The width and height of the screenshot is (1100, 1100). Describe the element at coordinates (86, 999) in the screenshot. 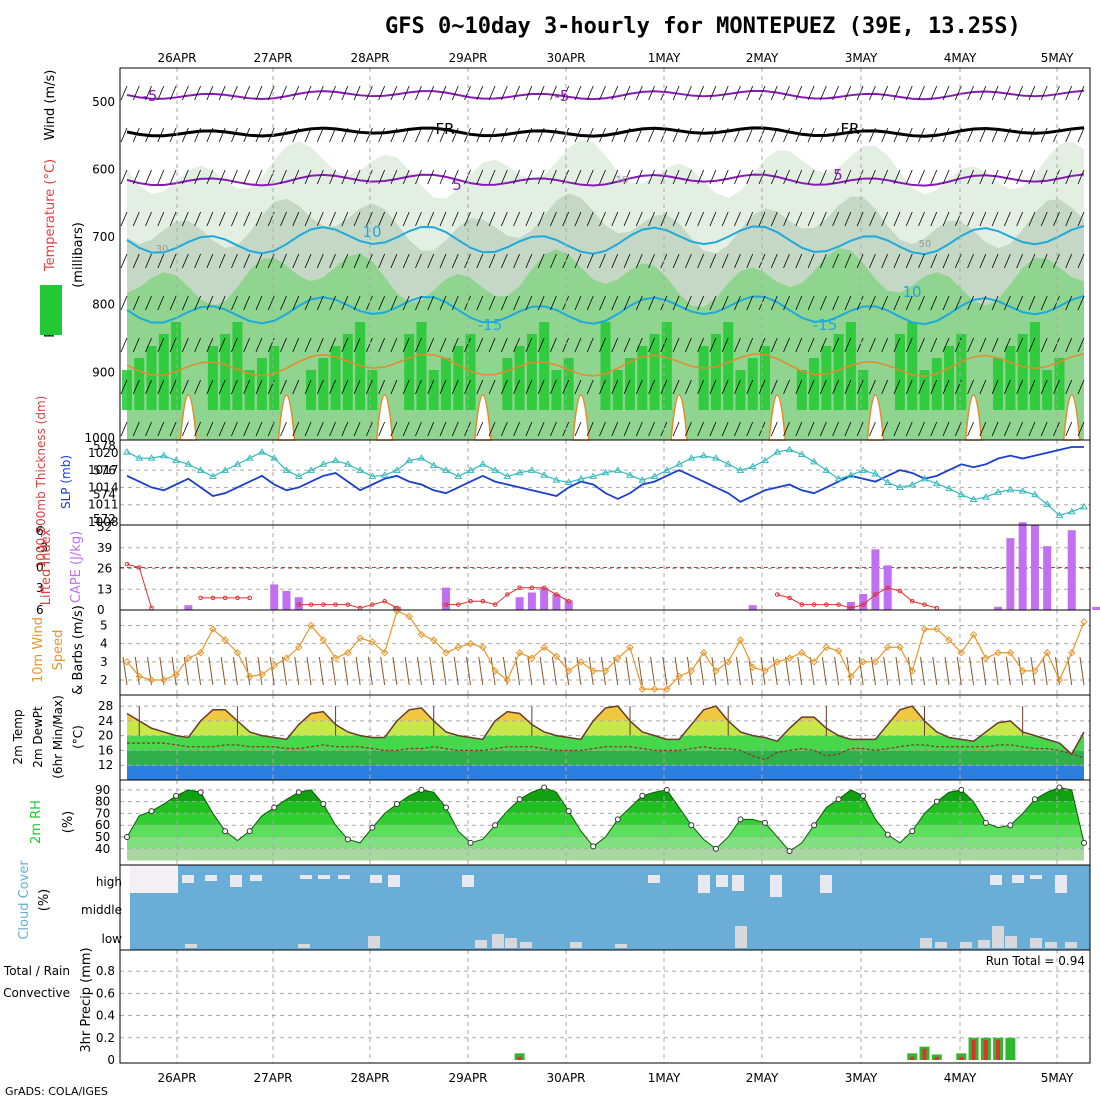

I see `precip-axis-label: 3hr Precip (mm)` at that location.